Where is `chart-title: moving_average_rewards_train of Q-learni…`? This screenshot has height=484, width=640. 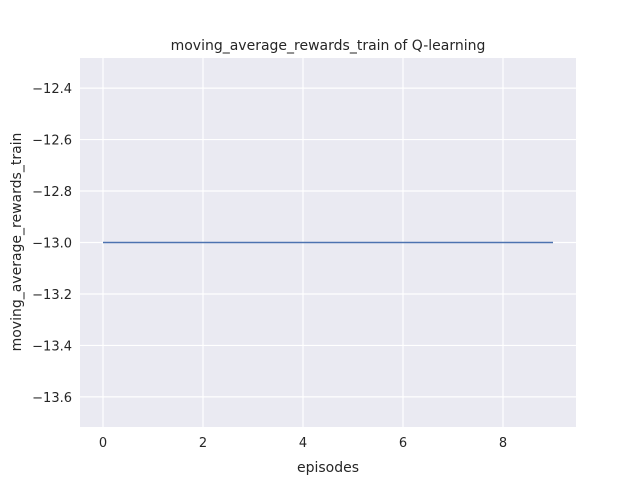 chart-title: moving_average_rewards_train of Q-learni… is located at coordinates (328, 46).